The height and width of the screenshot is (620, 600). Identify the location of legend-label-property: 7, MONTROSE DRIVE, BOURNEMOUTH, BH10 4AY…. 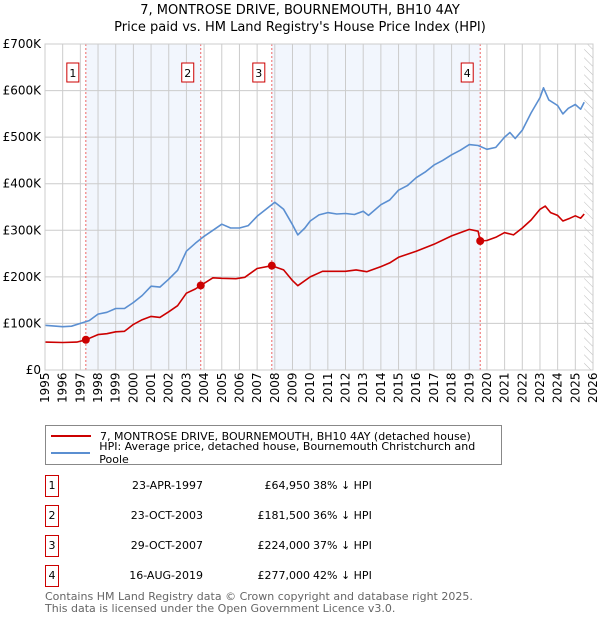
(285, 436).